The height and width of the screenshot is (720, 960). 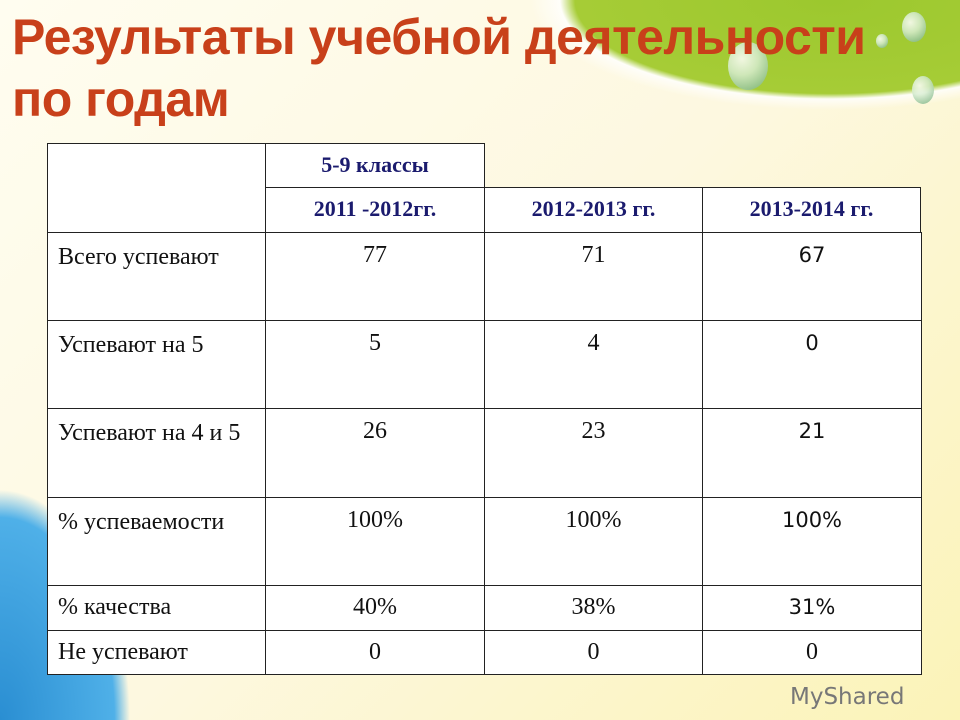 What do you see at coordinates (439, 68) in the screenshot?
I see `page-title: Результаты учебной деятельности по годам` at bounding box center [439, 68].